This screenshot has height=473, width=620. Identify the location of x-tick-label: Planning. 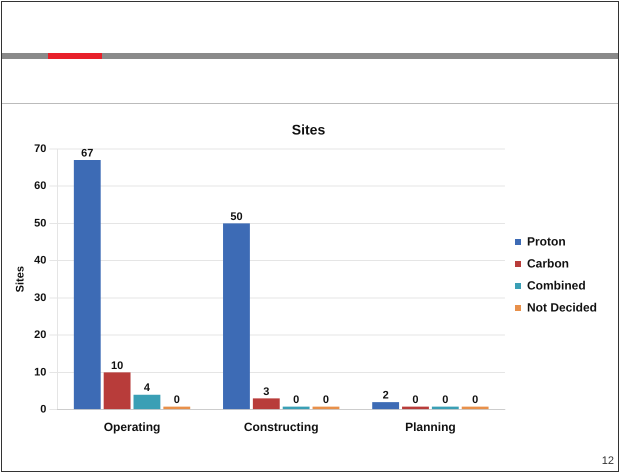
(430, 427).